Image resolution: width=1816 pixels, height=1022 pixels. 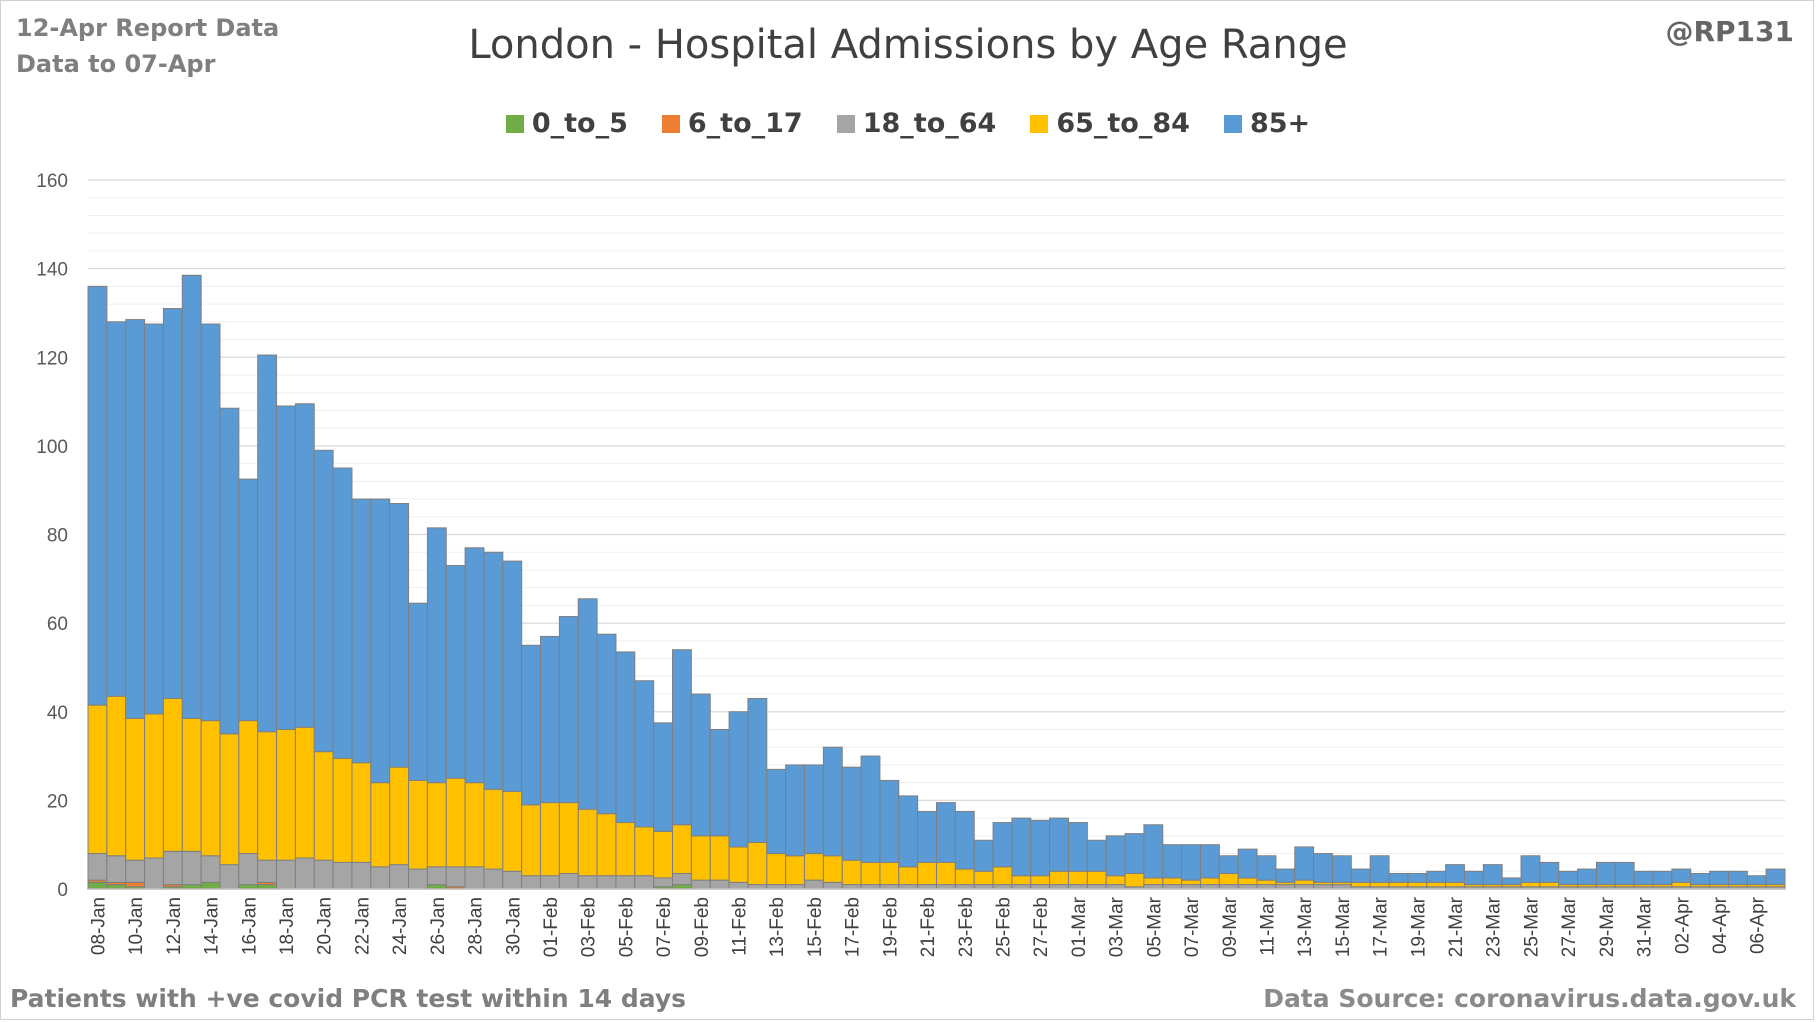 I want to click on legend-label: 85+, so click(x=1280, y=123).